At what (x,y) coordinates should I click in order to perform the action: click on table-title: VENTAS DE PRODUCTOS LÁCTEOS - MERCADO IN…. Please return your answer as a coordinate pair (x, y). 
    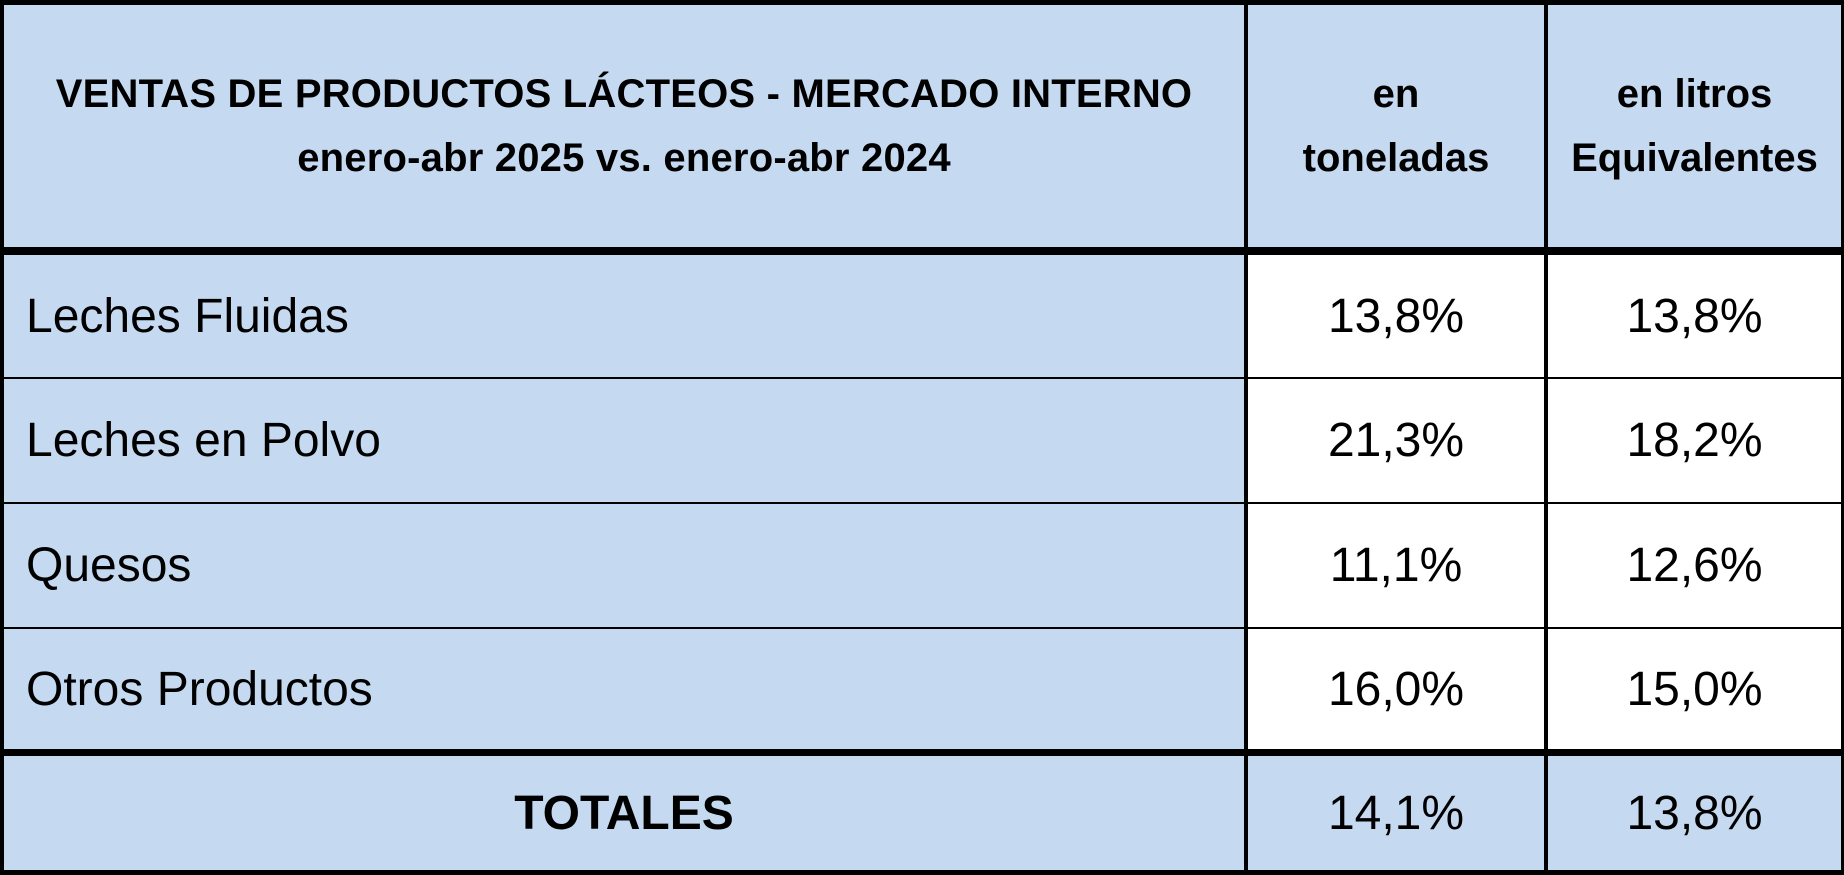
    Looking at the image, I should click on (624, 94).